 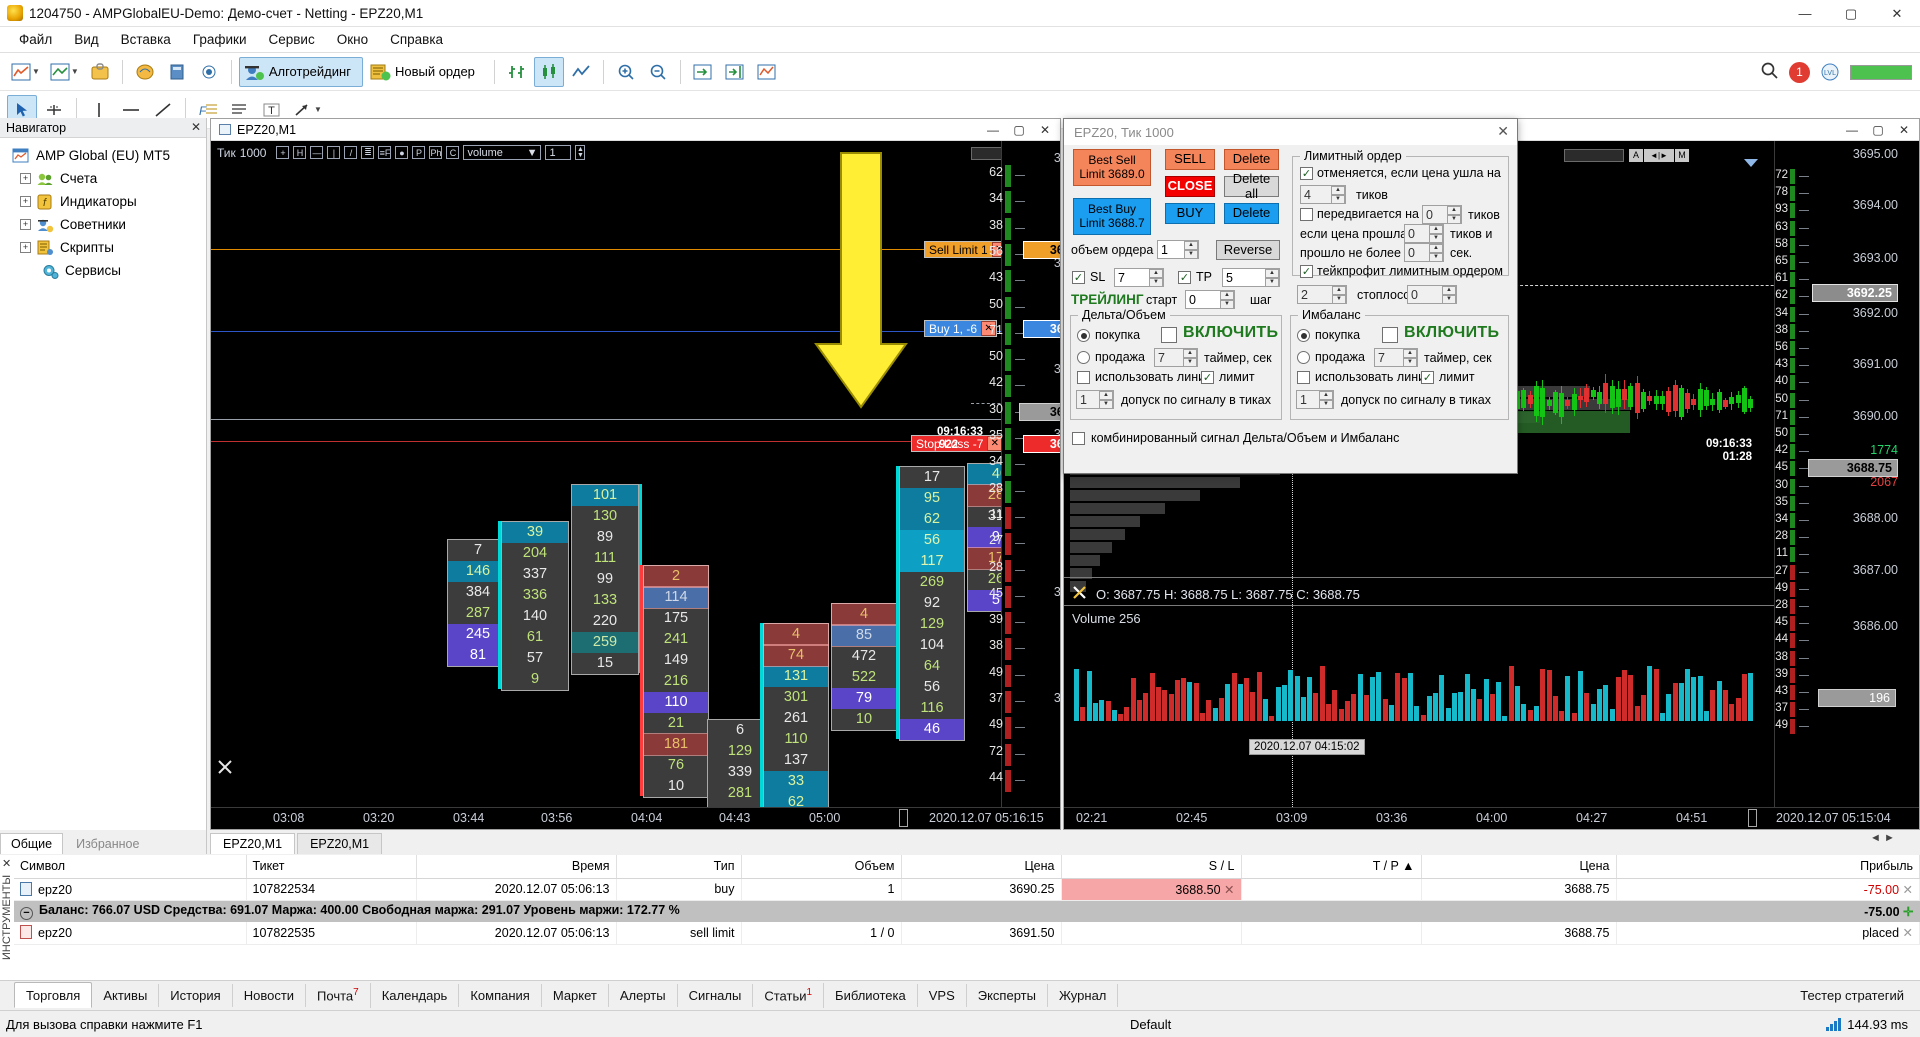 What do you see at coordinates (208, 110) in the screenshot?
I see `fibonacci-tool-button: F` at bounding box center [208, 110].